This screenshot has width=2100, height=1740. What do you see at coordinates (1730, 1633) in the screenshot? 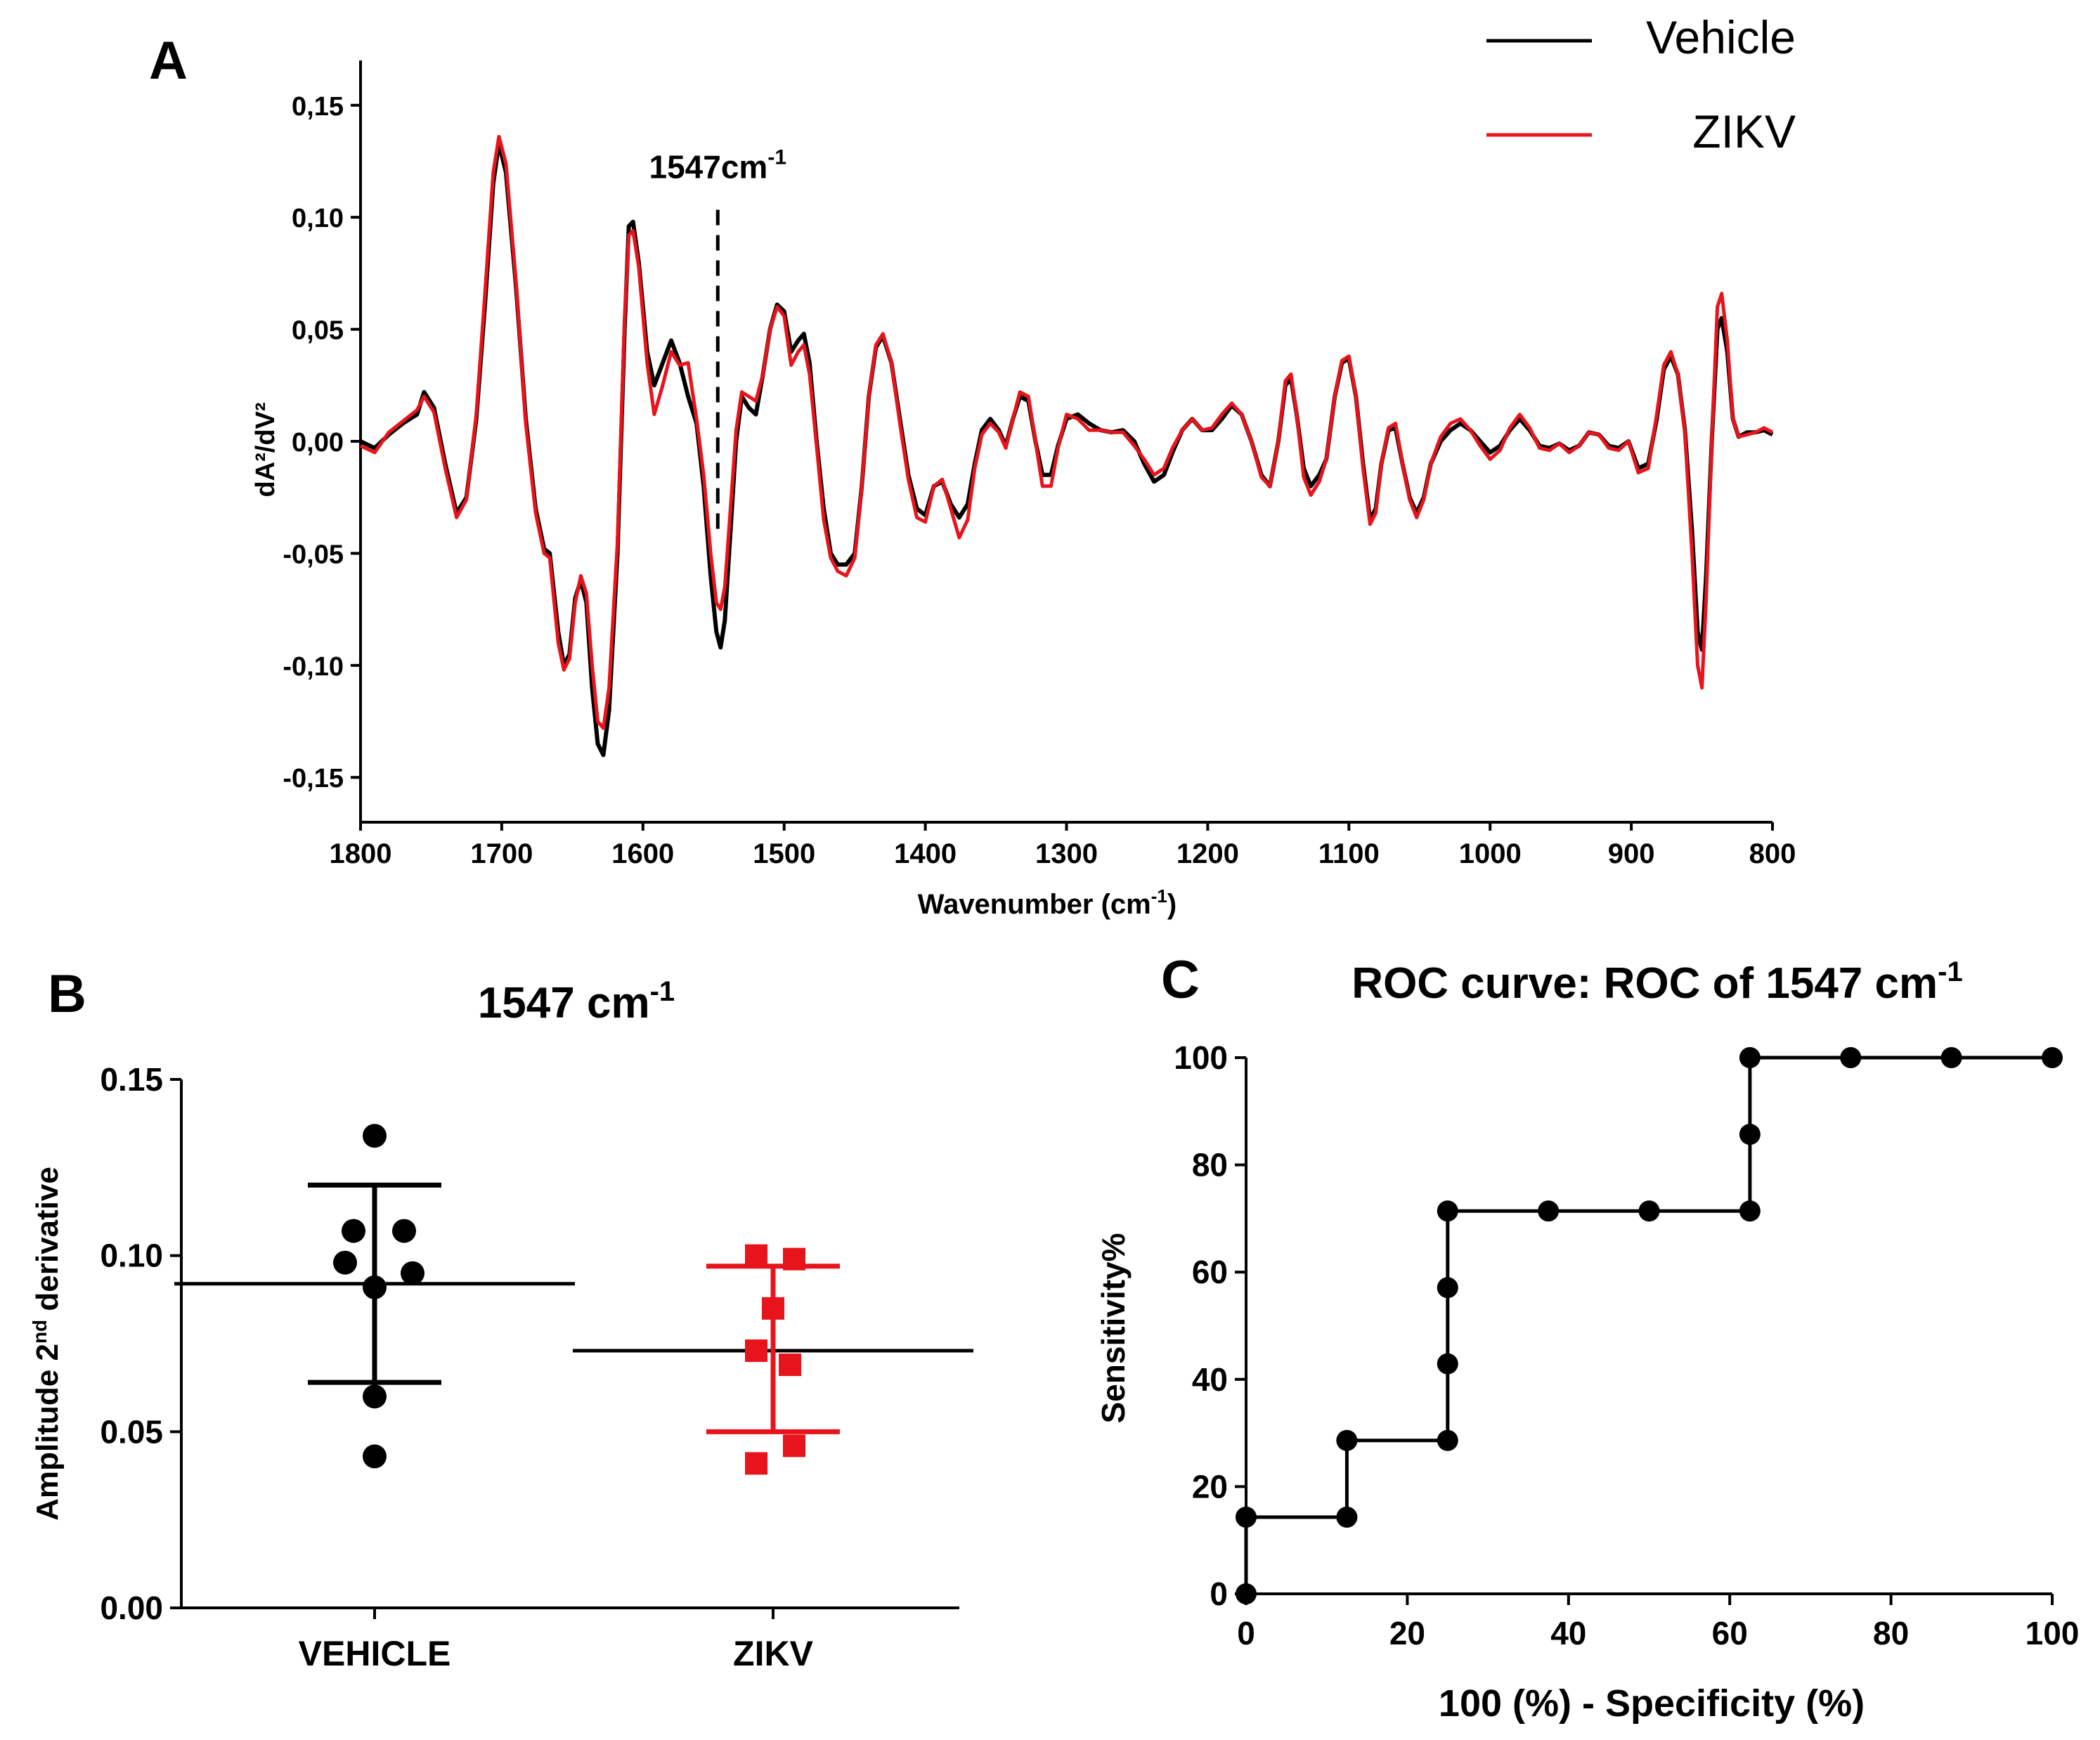
I see `c-x-tick-label: 60` at bounding box center [1730, 1633].